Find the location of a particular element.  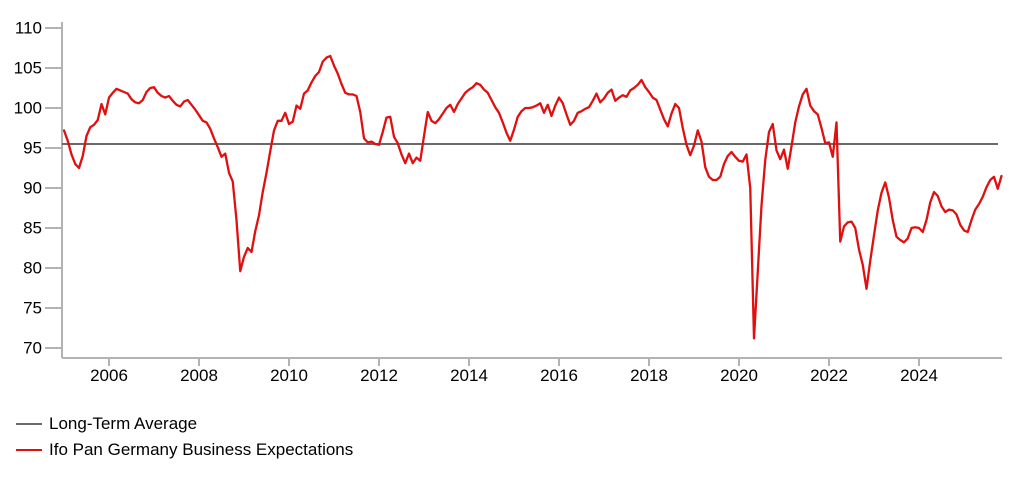

legend-item-ifo-expectations: Ifo Pan Germany Business Expectations is located at coordinates (184, 450).